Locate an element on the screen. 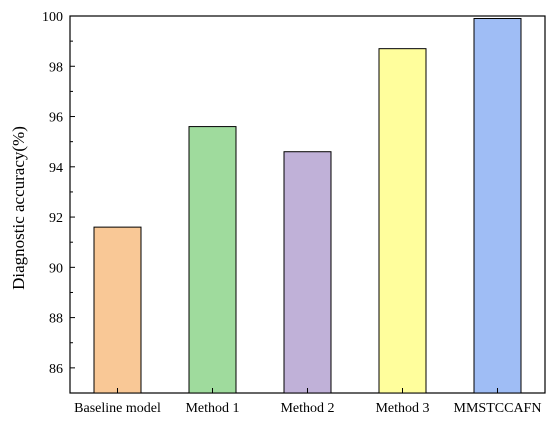 This screenshot has height=423, width=550. x-tick-label: MMSTCCAFN is located at coordinates (498, 408).